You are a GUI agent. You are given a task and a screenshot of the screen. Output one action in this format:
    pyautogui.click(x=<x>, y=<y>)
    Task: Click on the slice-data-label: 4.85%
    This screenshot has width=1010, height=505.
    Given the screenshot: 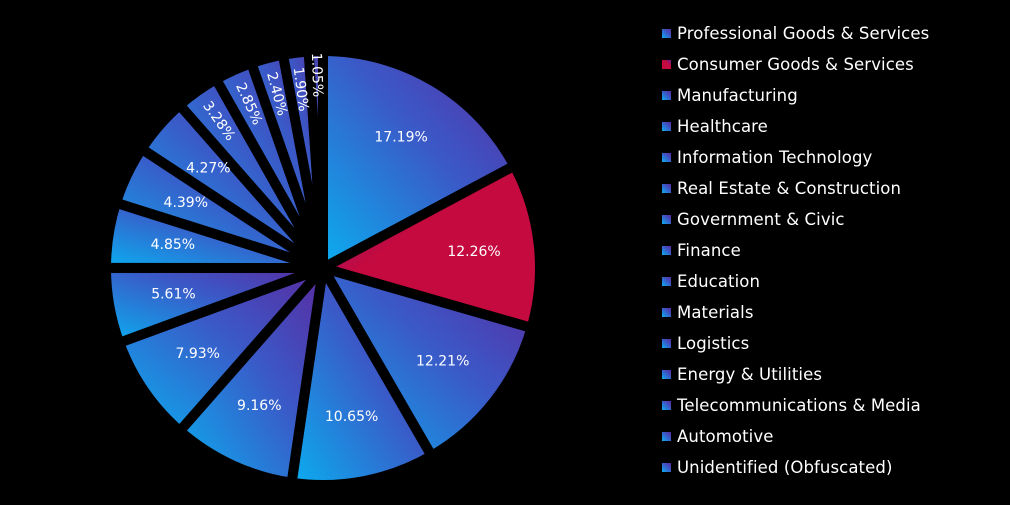 What is the action you would take?
    pyautogui.click(x=173, y=245)
    